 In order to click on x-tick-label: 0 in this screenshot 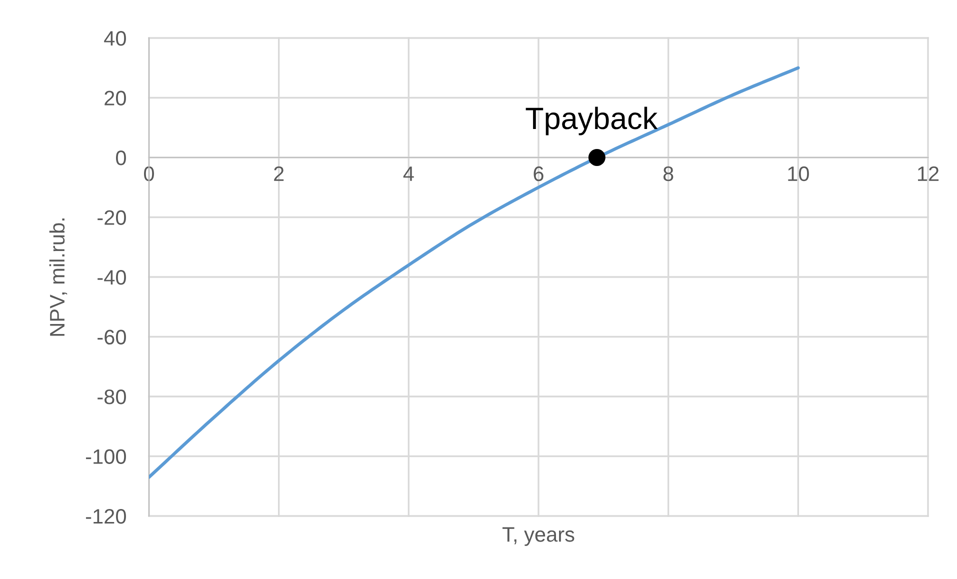, I will do `click(149, 174)`.